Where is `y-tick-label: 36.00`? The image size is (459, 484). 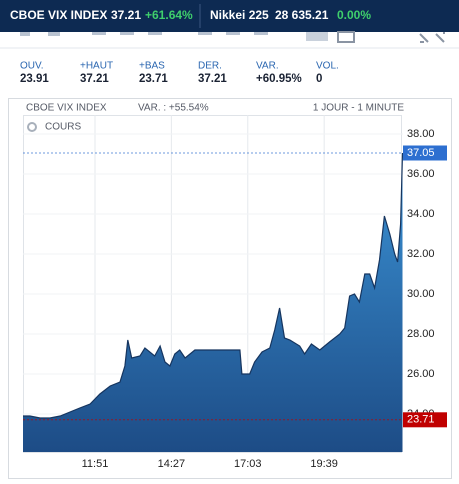
y-tick-label: 36.00 is located at coordinates (421, 174).